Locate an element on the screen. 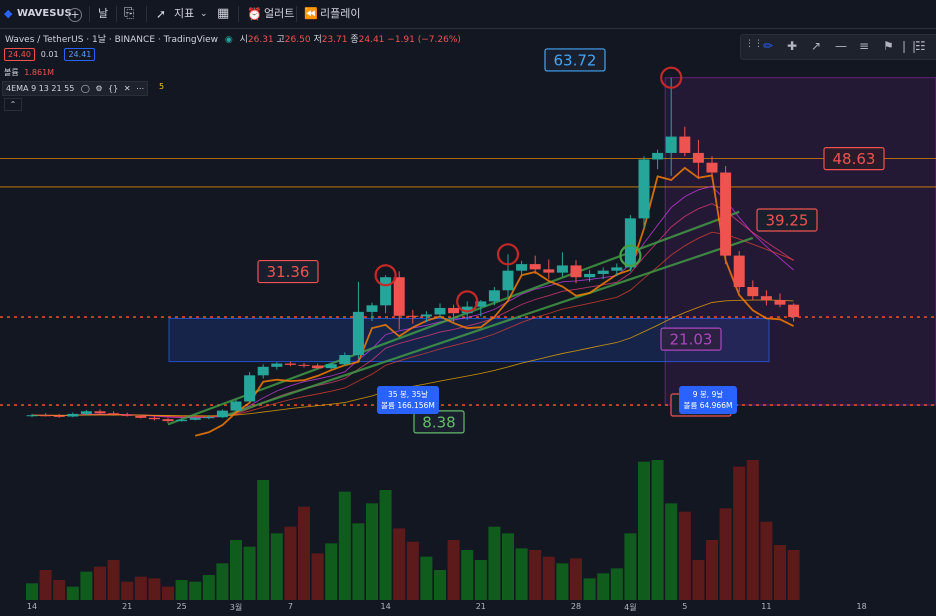 The width and height of the screenshot is (936, 616). bars-pattern-icon: ☷ is located at coordinates (920, 46).